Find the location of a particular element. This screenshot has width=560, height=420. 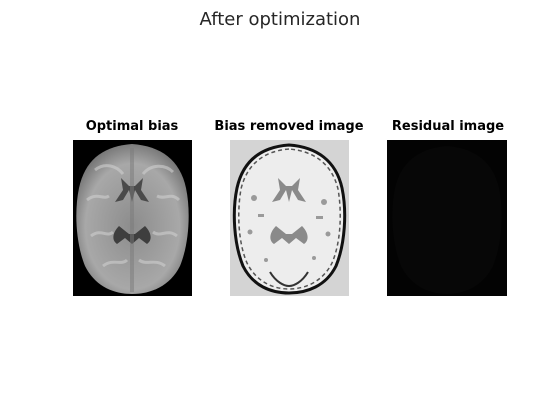

residual-image is located at coordinates (447, 218).